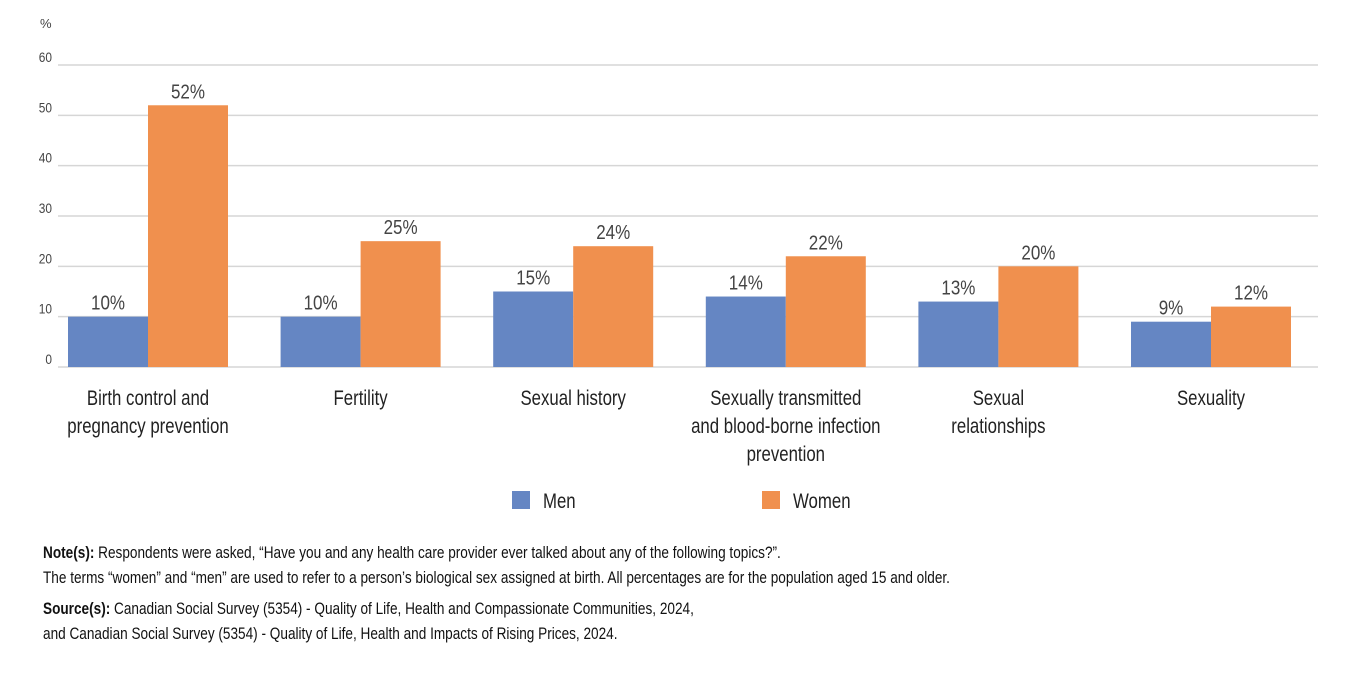  What do you see at coordinates (1251, 292) in the screenshot?
I see `data-label: 12%` at bounding box center [1251, 292].